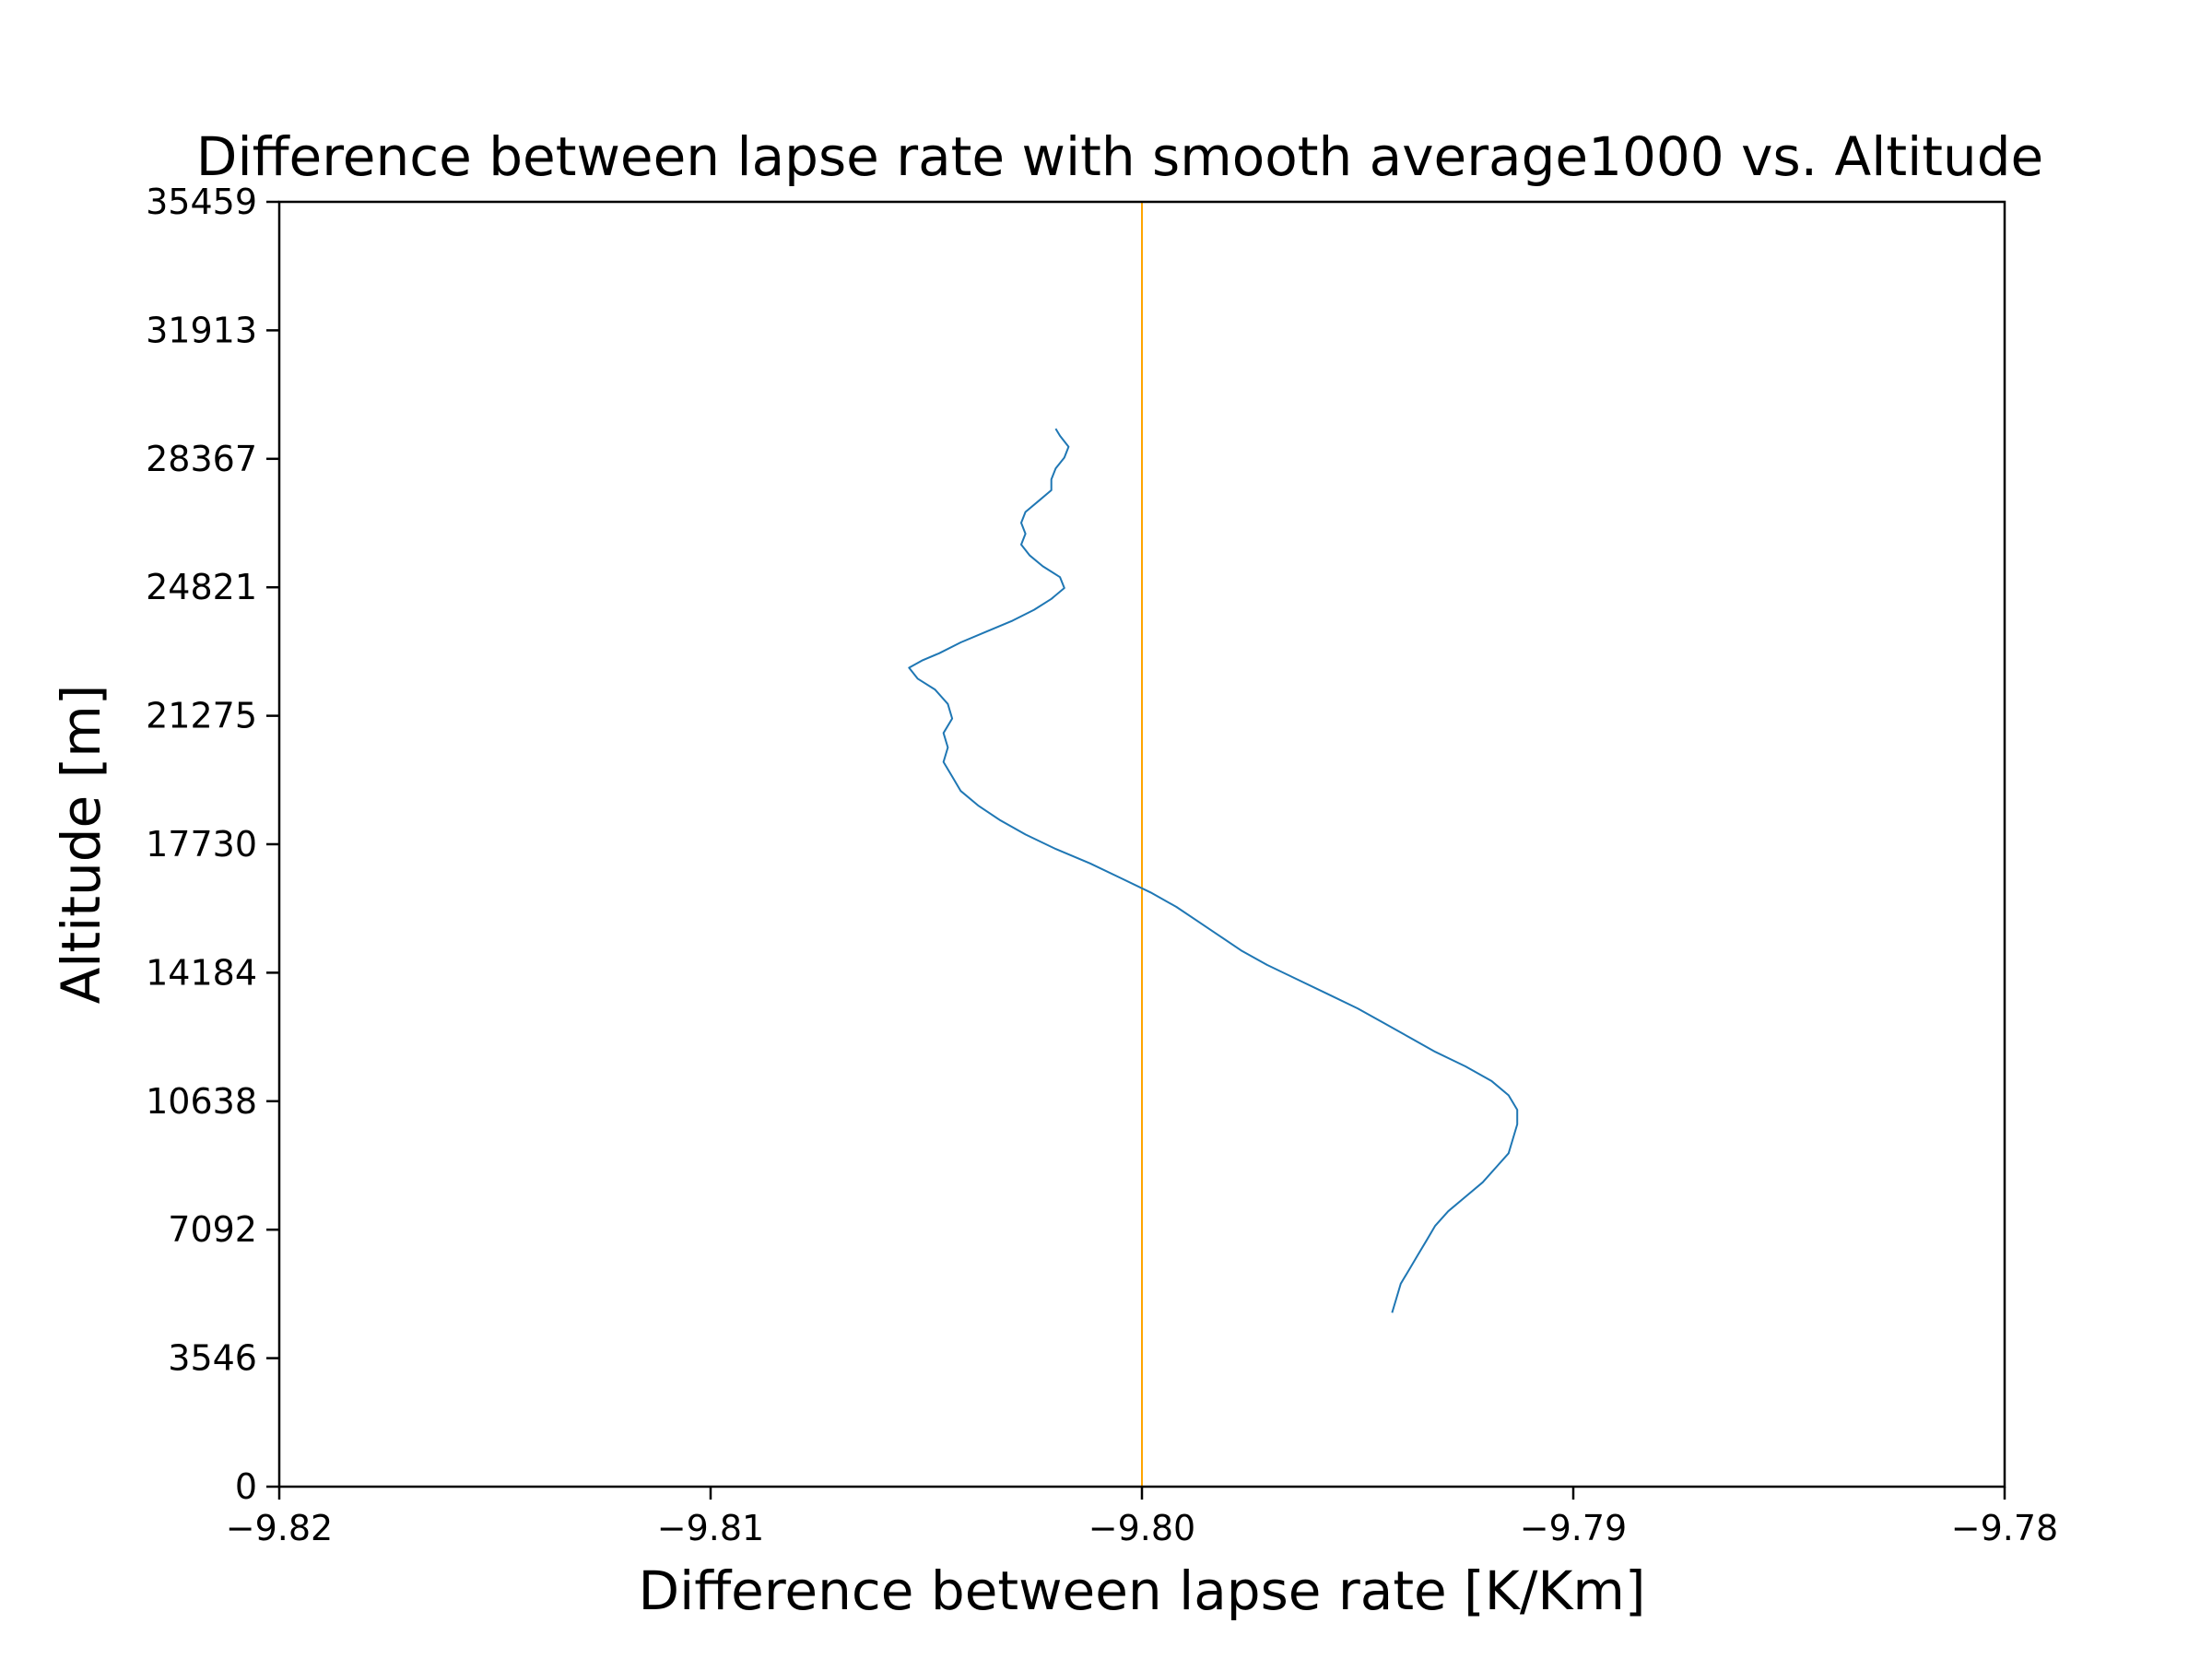 This screenshot has width=2212, height=1659. I want to click on x-tick-label: −9.81, so click(710, 1528).